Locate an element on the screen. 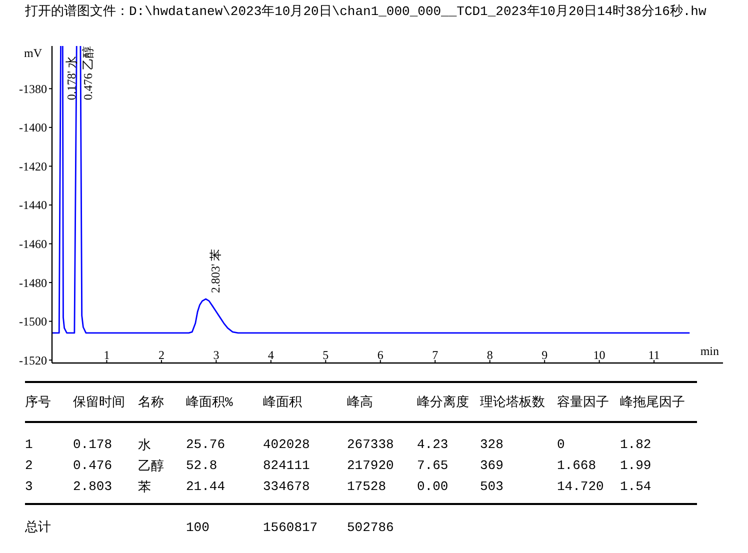 This screenshot has width=748, height=553. text: 0.476 is located at coordinates (92, 465).